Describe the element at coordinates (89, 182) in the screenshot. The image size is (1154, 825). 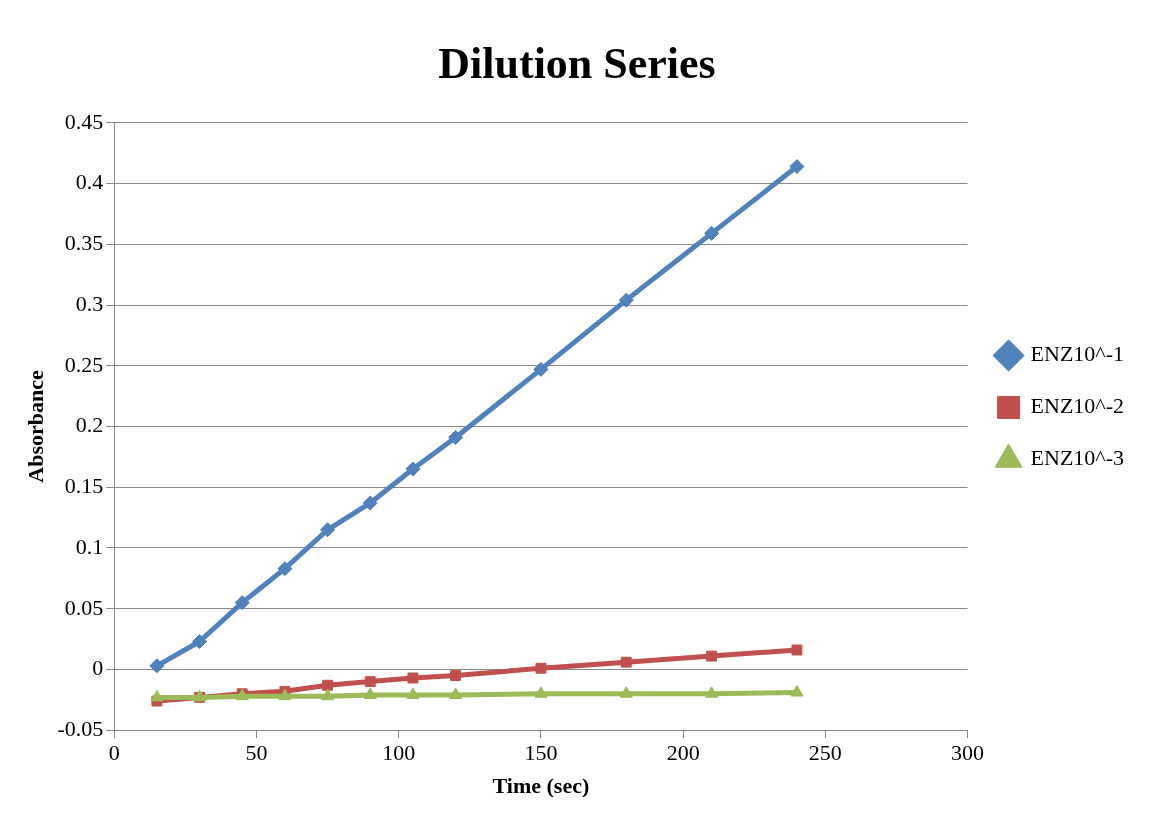
I see `y-tick-label: 0.4` at that location.